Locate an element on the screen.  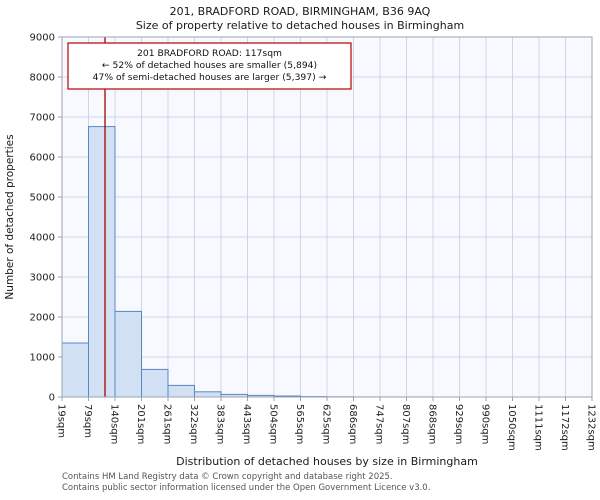
svg-text: 6000 is located at coordinates (42, 158).